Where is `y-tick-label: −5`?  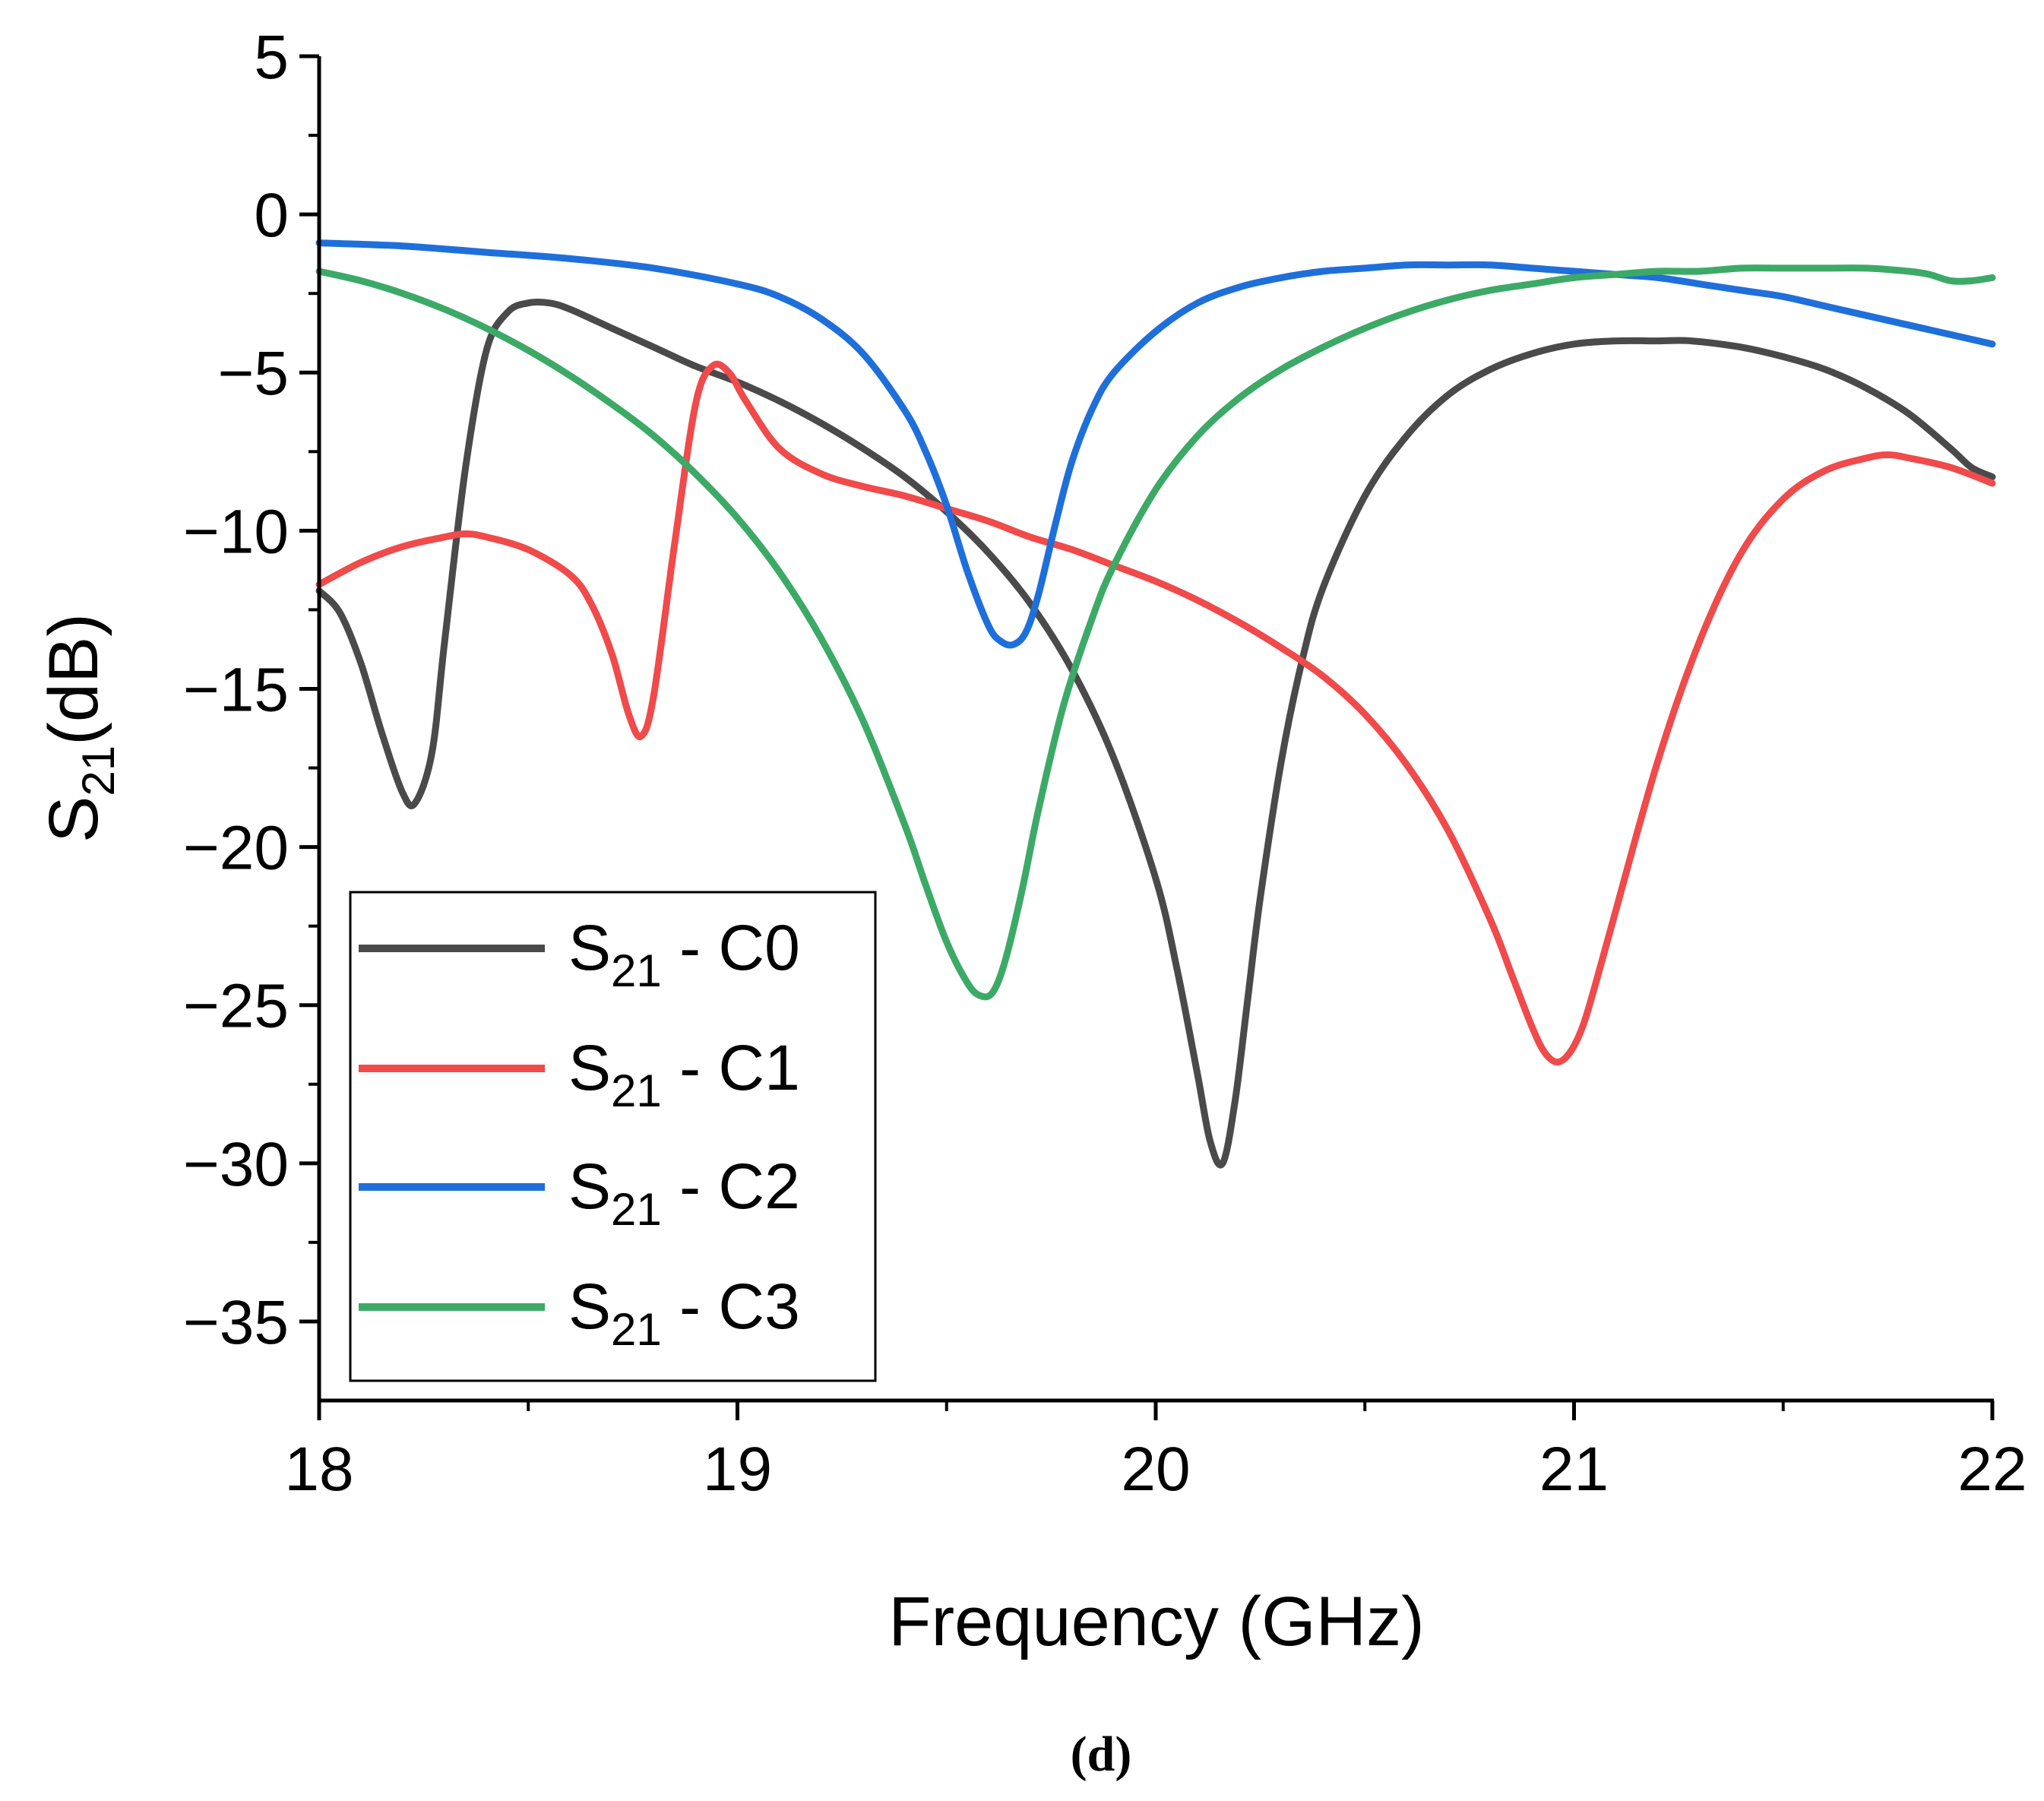 y-tick-label: −5 is located at coordinates (254, 373).